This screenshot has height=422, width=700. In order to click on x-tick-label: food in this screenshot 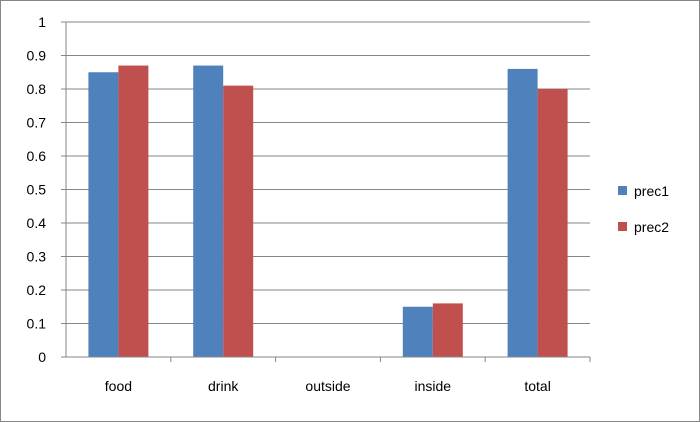, I will do `click(118, 386)`.